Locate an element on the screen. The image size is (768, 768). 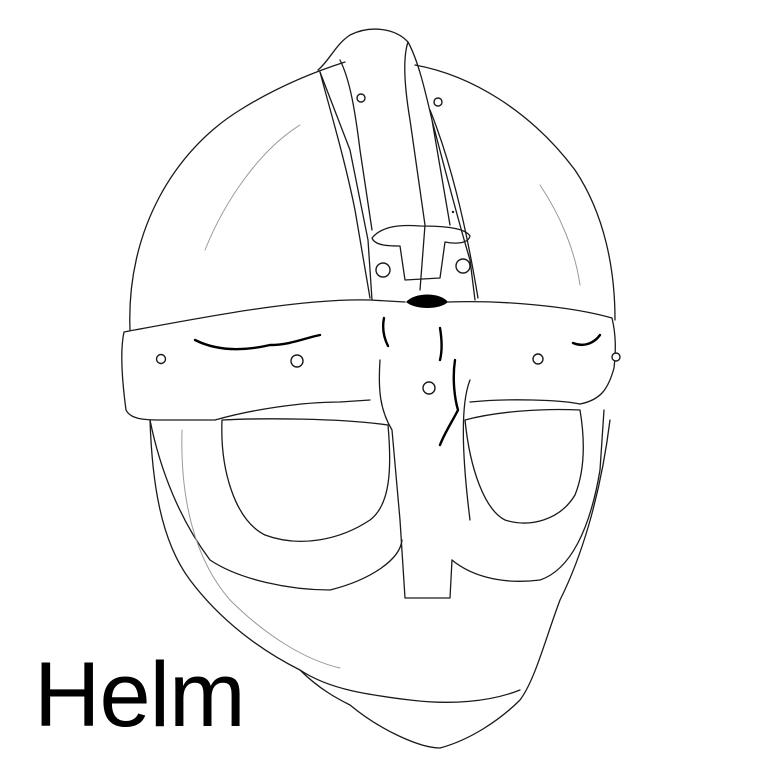
brow-notch is located at coordinates (427, 301).